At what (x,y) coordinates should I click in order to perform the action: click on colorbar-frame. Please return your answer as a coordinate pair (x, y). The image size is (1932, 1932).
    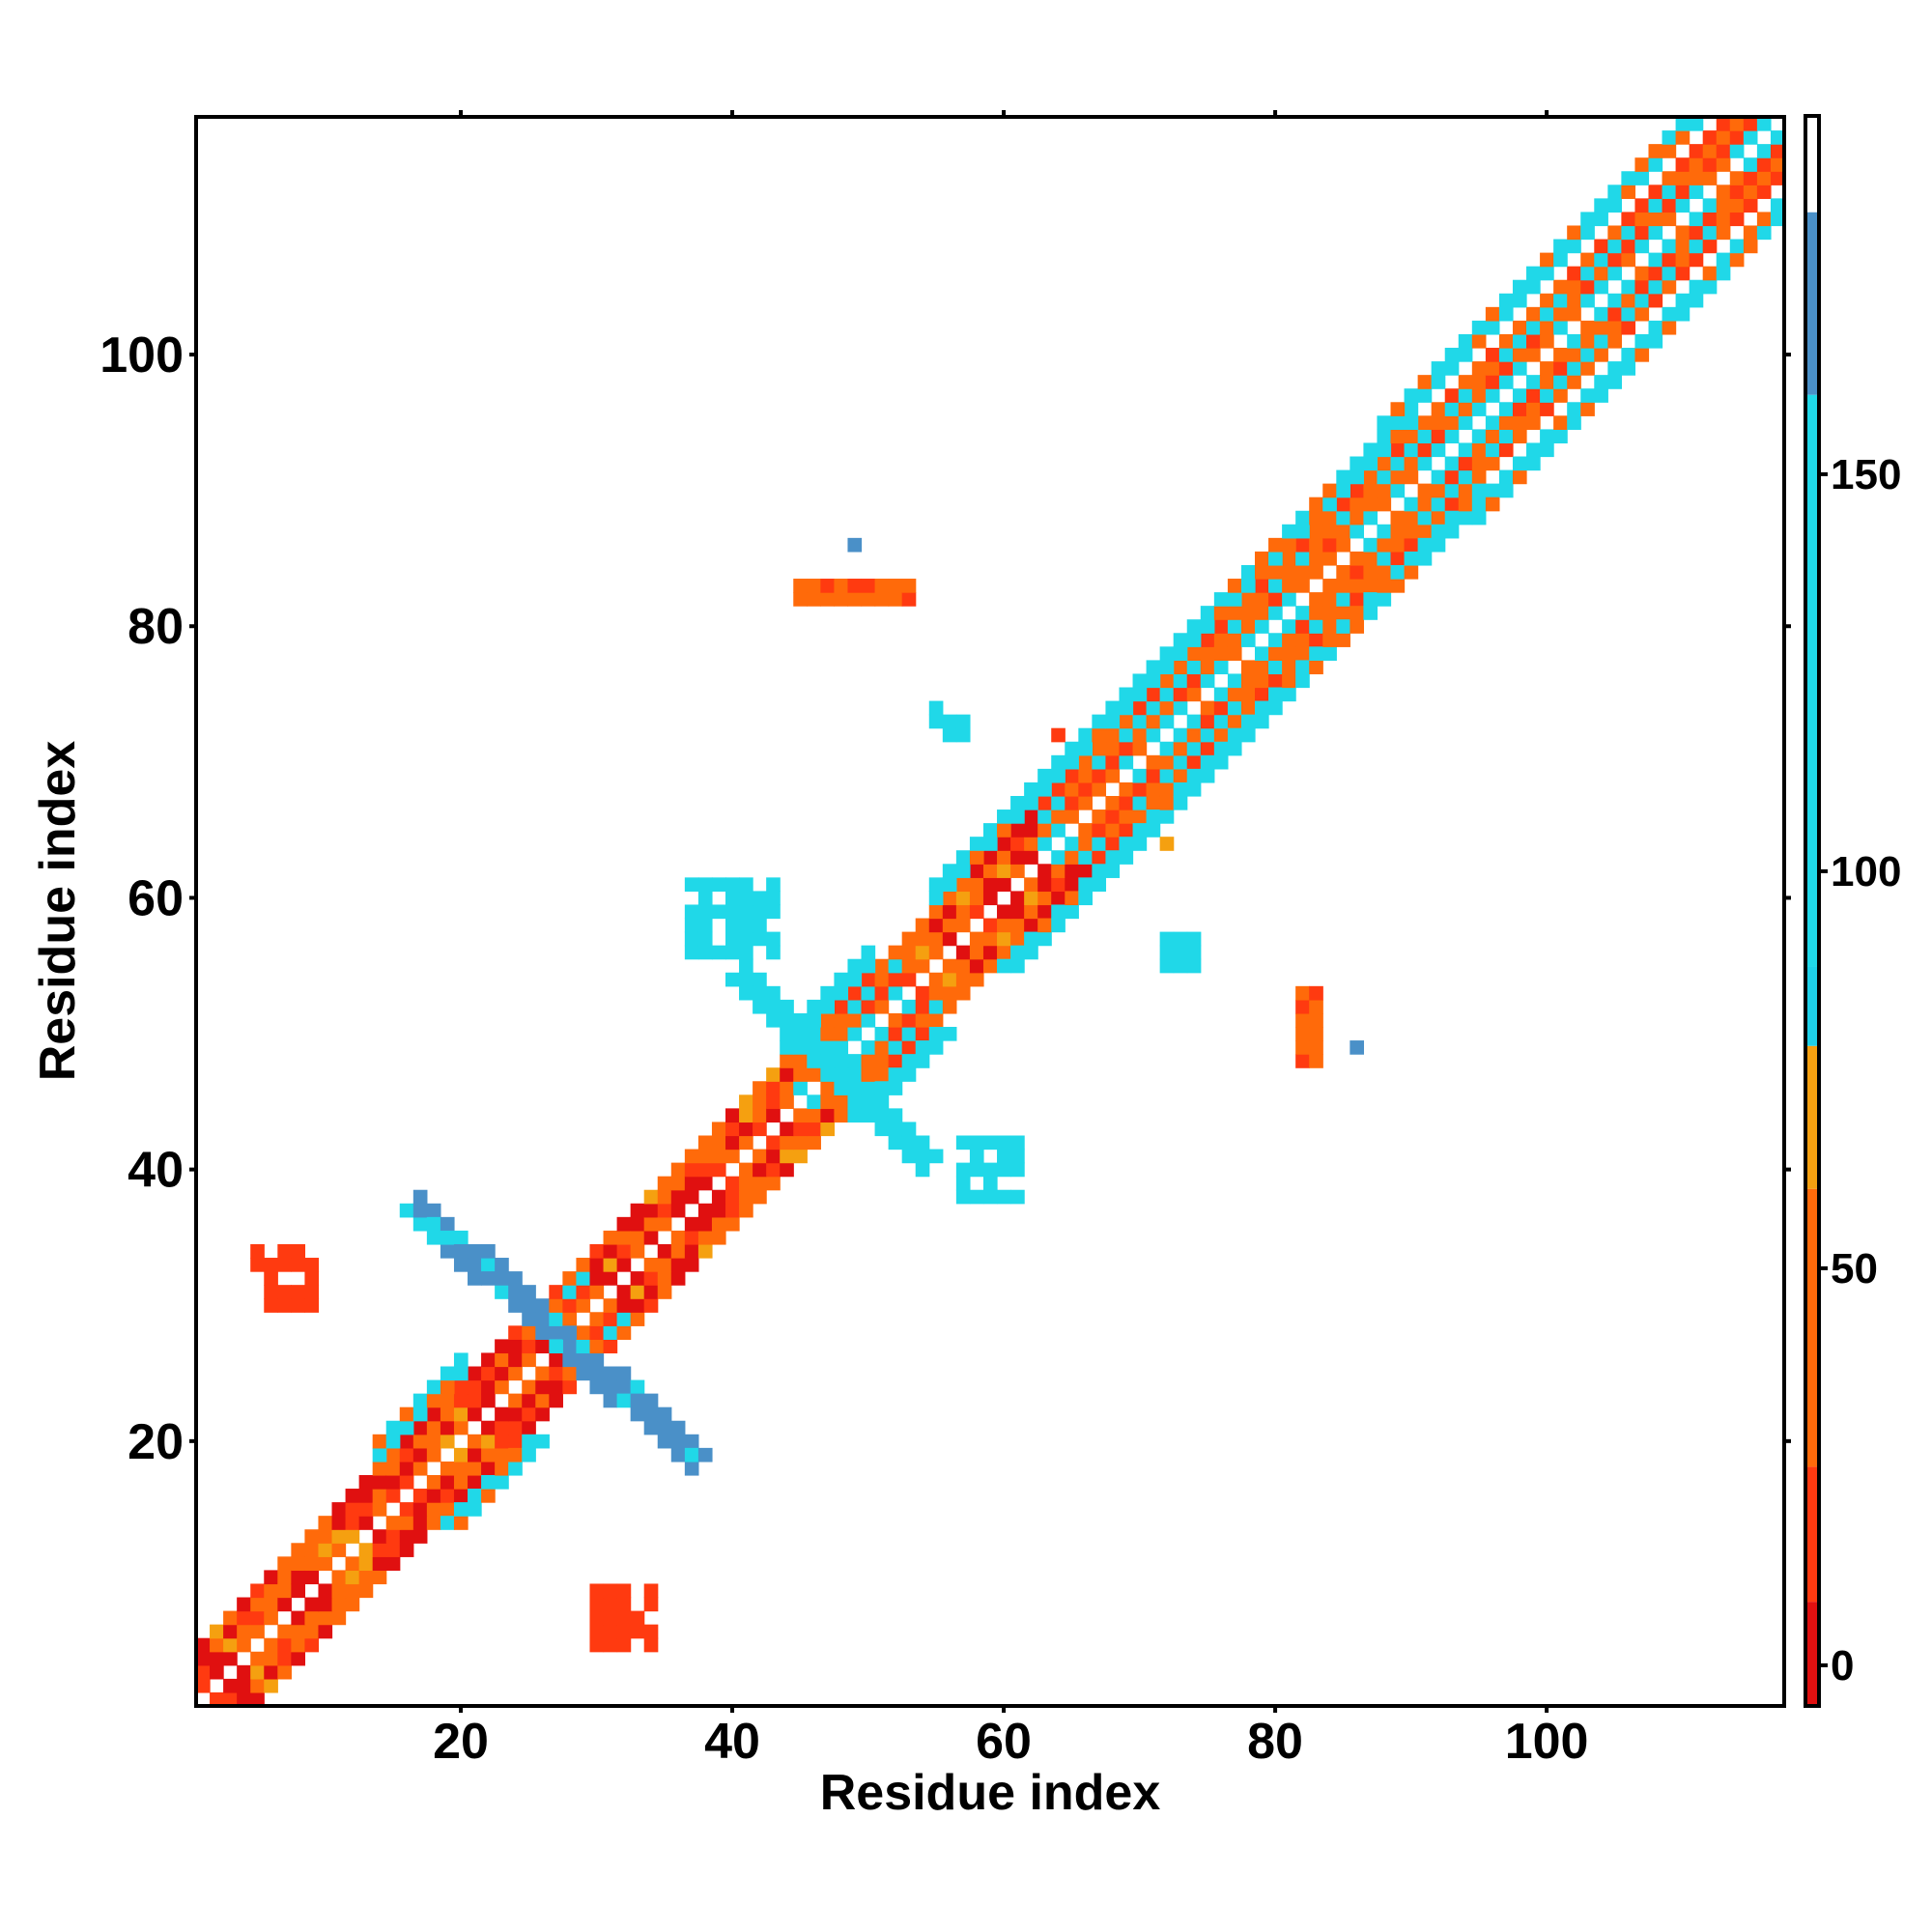
    Looking at the image, I should click on (1812, 911).